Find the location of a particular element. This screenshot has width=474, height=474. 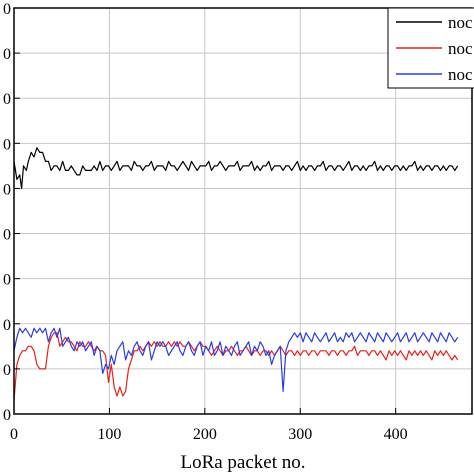

x-tick-label: 300 is located at coordinates (300, 434).